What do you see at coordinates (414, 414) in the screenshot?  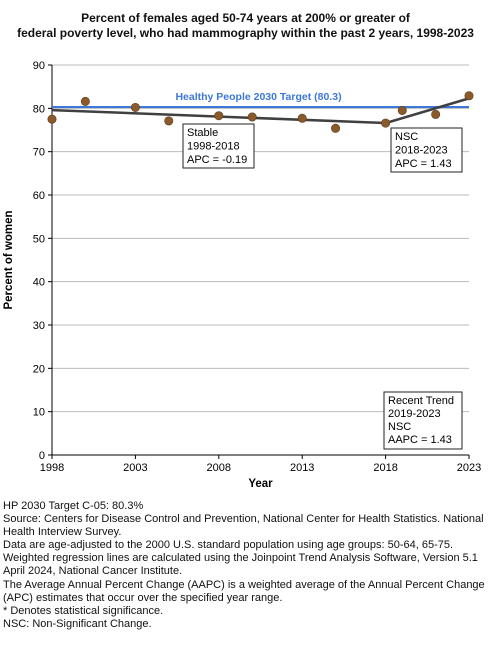 I see `annotation-recent-line-2: 2019-2023` at bounding box center [414, 414].